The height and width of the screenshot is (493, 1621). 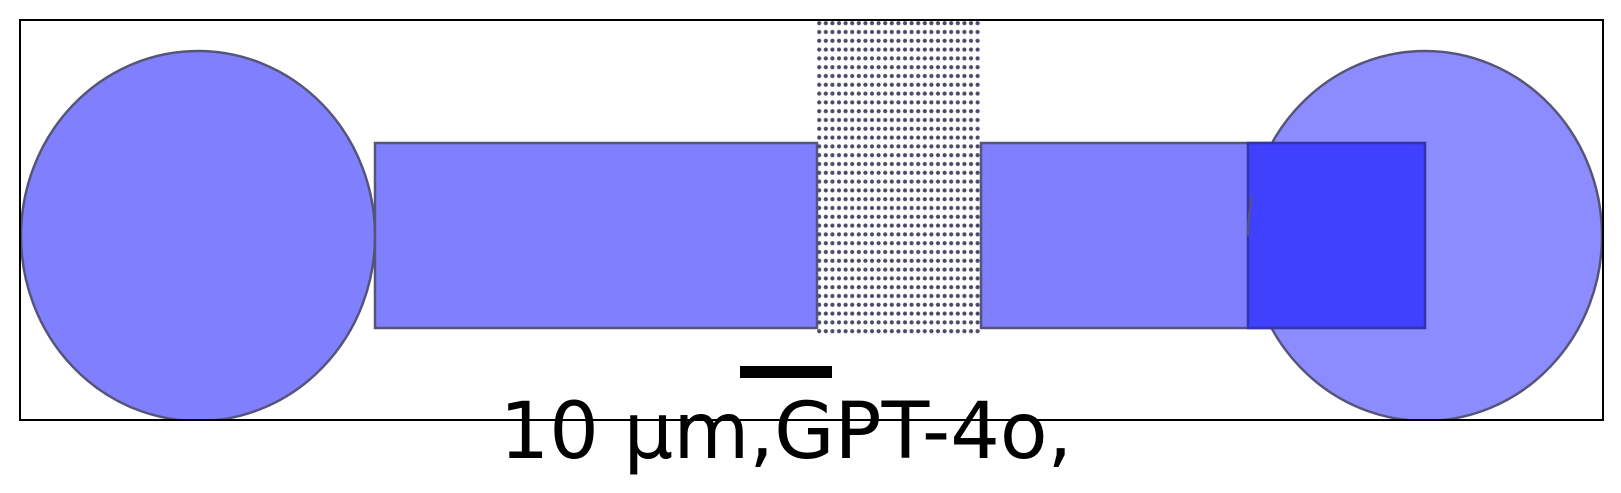 I want to click on overlap-arc, so click(x=1249, y=216).